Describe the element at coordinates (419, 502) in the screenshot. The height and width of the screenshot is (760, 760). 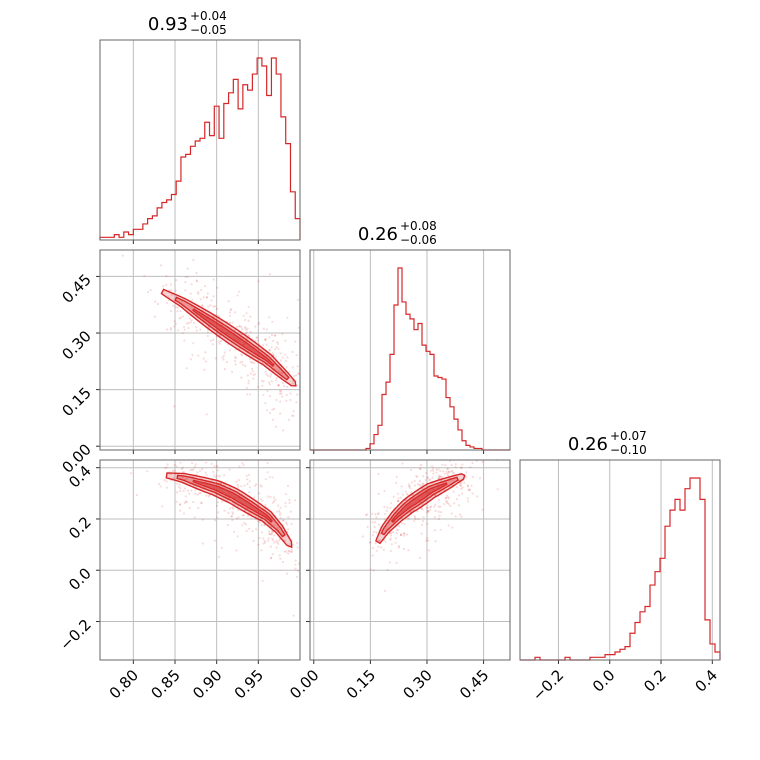
I see `contour-inner` at that location.